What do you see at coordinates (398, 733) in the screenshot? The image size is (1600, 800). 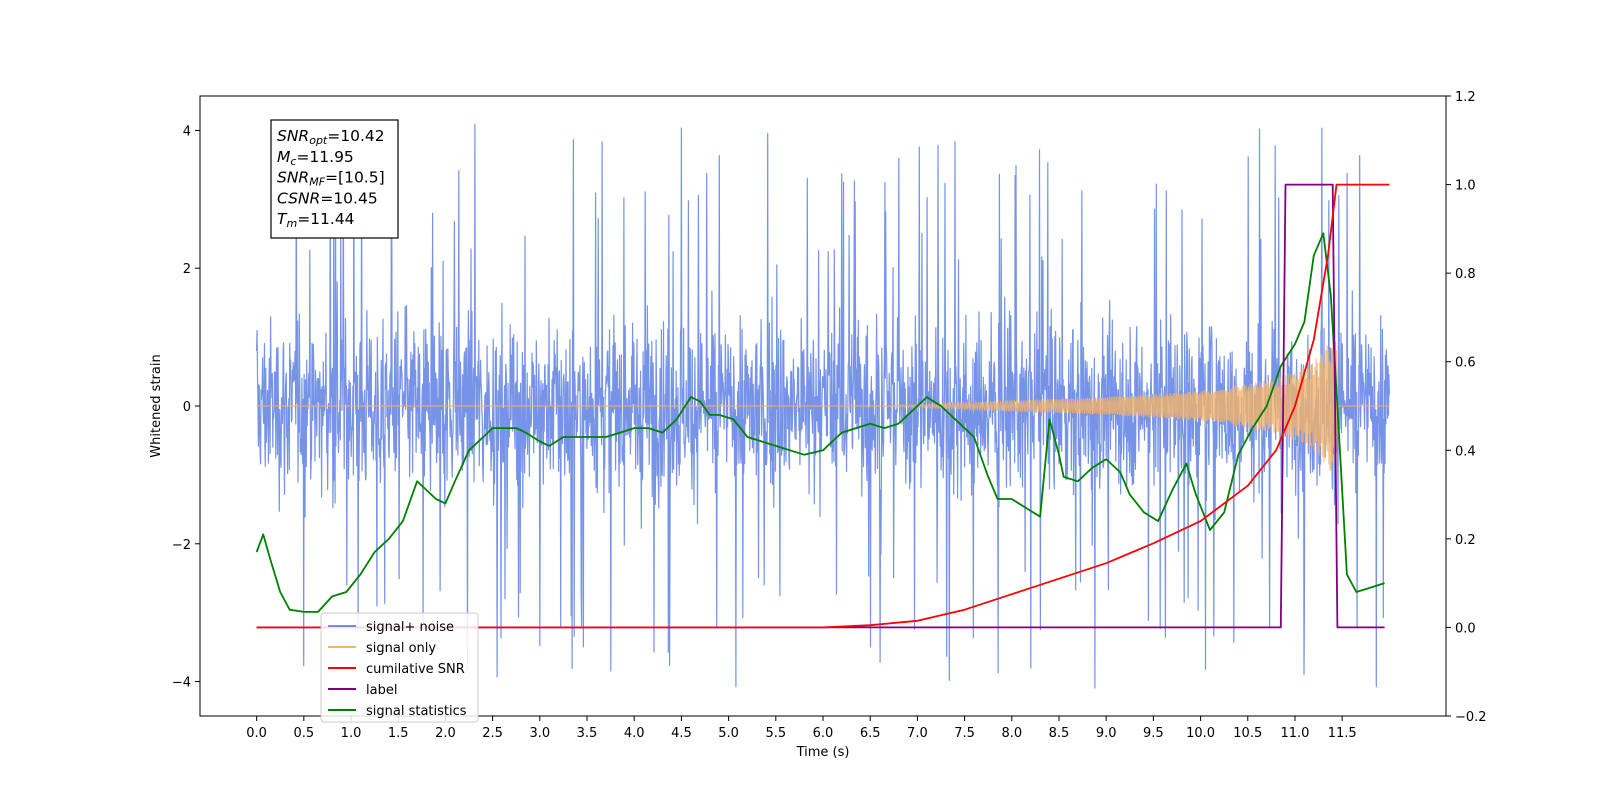 I see `x-tick-label: 1.5` at bounding box center [398, 733].